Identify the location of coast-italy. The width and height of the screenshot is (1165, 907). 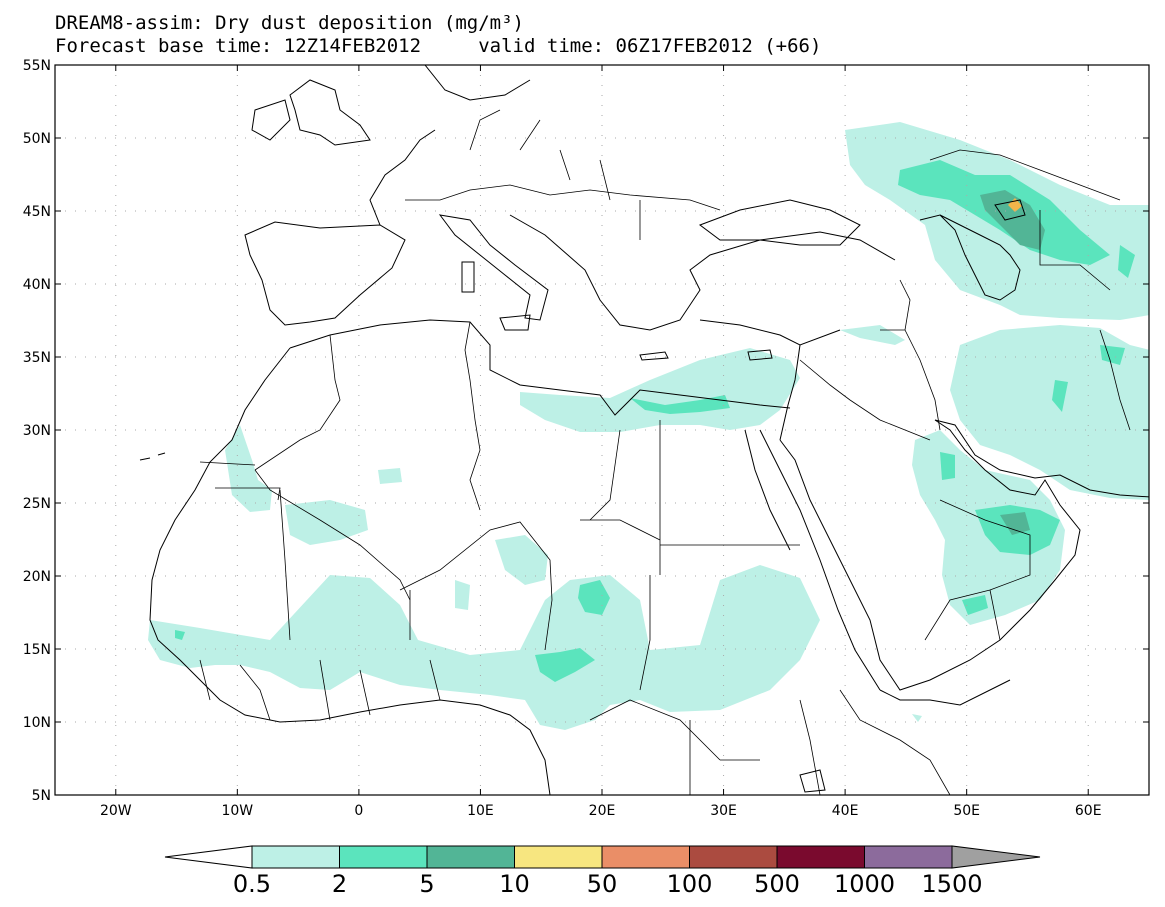
(493, 267).